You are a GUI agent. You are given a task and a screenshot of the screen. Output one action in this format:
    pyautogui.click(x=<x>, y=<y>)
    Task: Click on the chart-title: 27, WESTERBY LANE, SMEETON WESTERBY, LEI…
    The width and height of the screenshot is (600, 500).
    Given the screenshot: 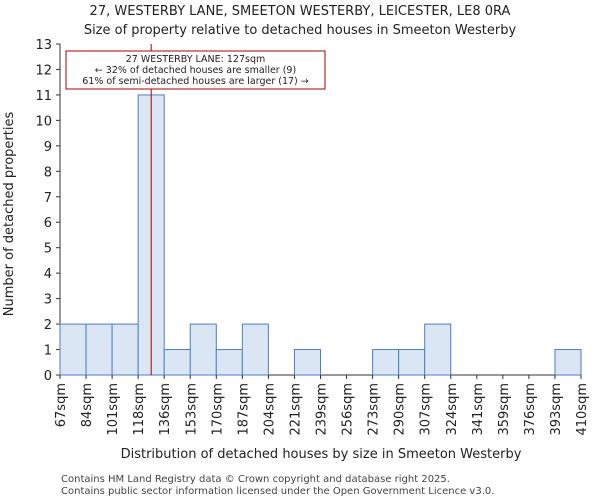 What is the action you would take?
    pyautogui.click(x=300, y=11)
    